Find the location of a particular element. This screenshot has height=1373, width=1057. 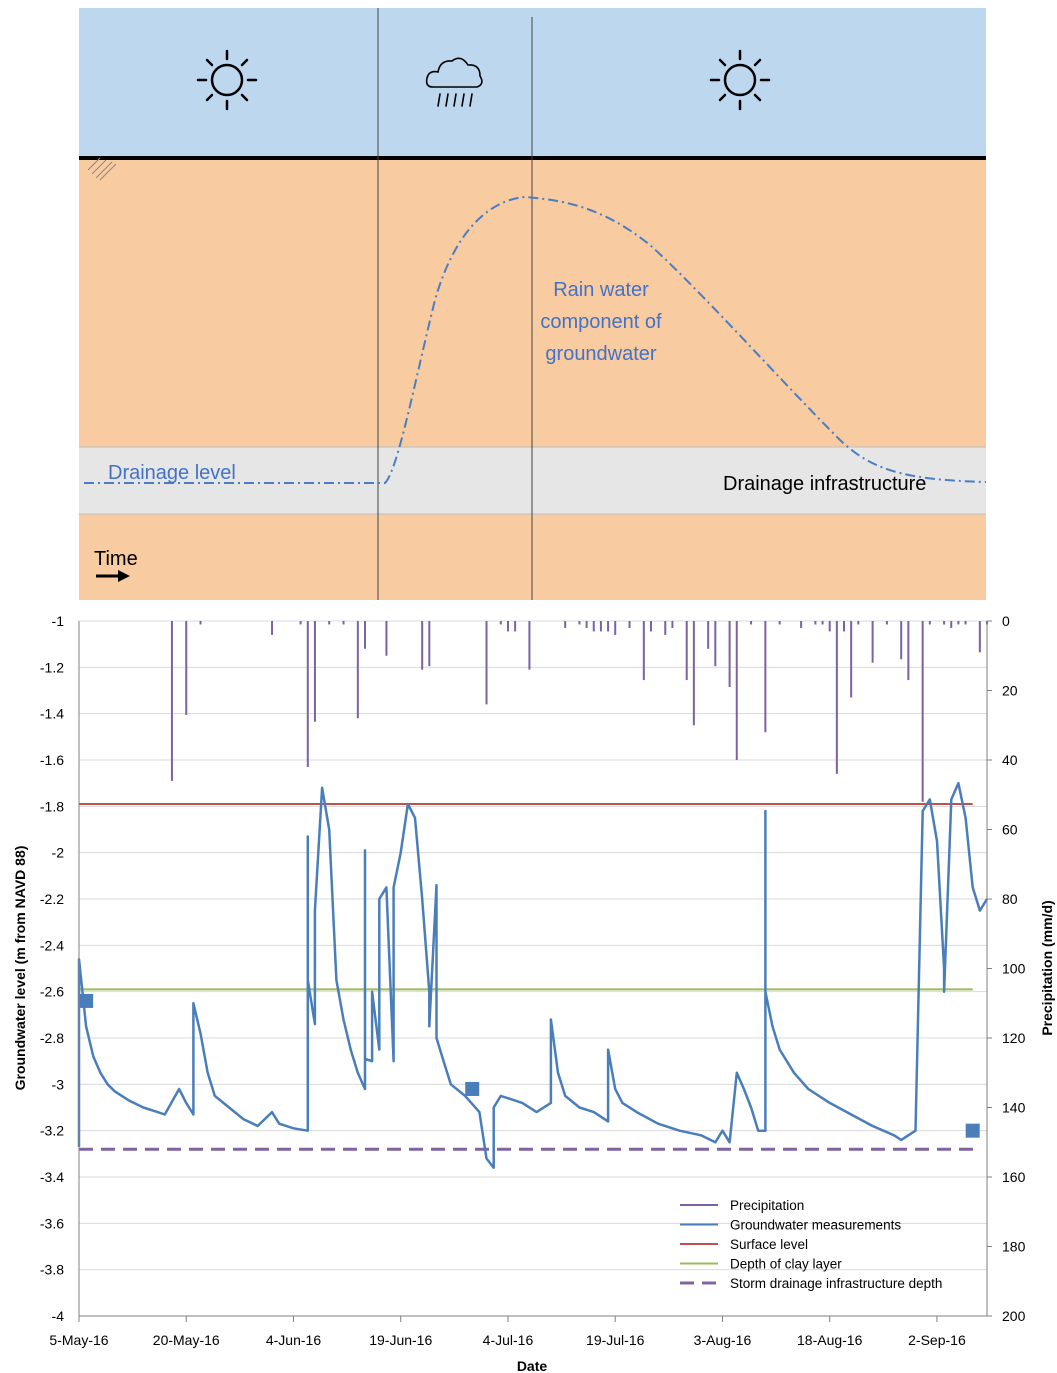

y2-tick-label: 40 is located at coordinates (1010, 760).